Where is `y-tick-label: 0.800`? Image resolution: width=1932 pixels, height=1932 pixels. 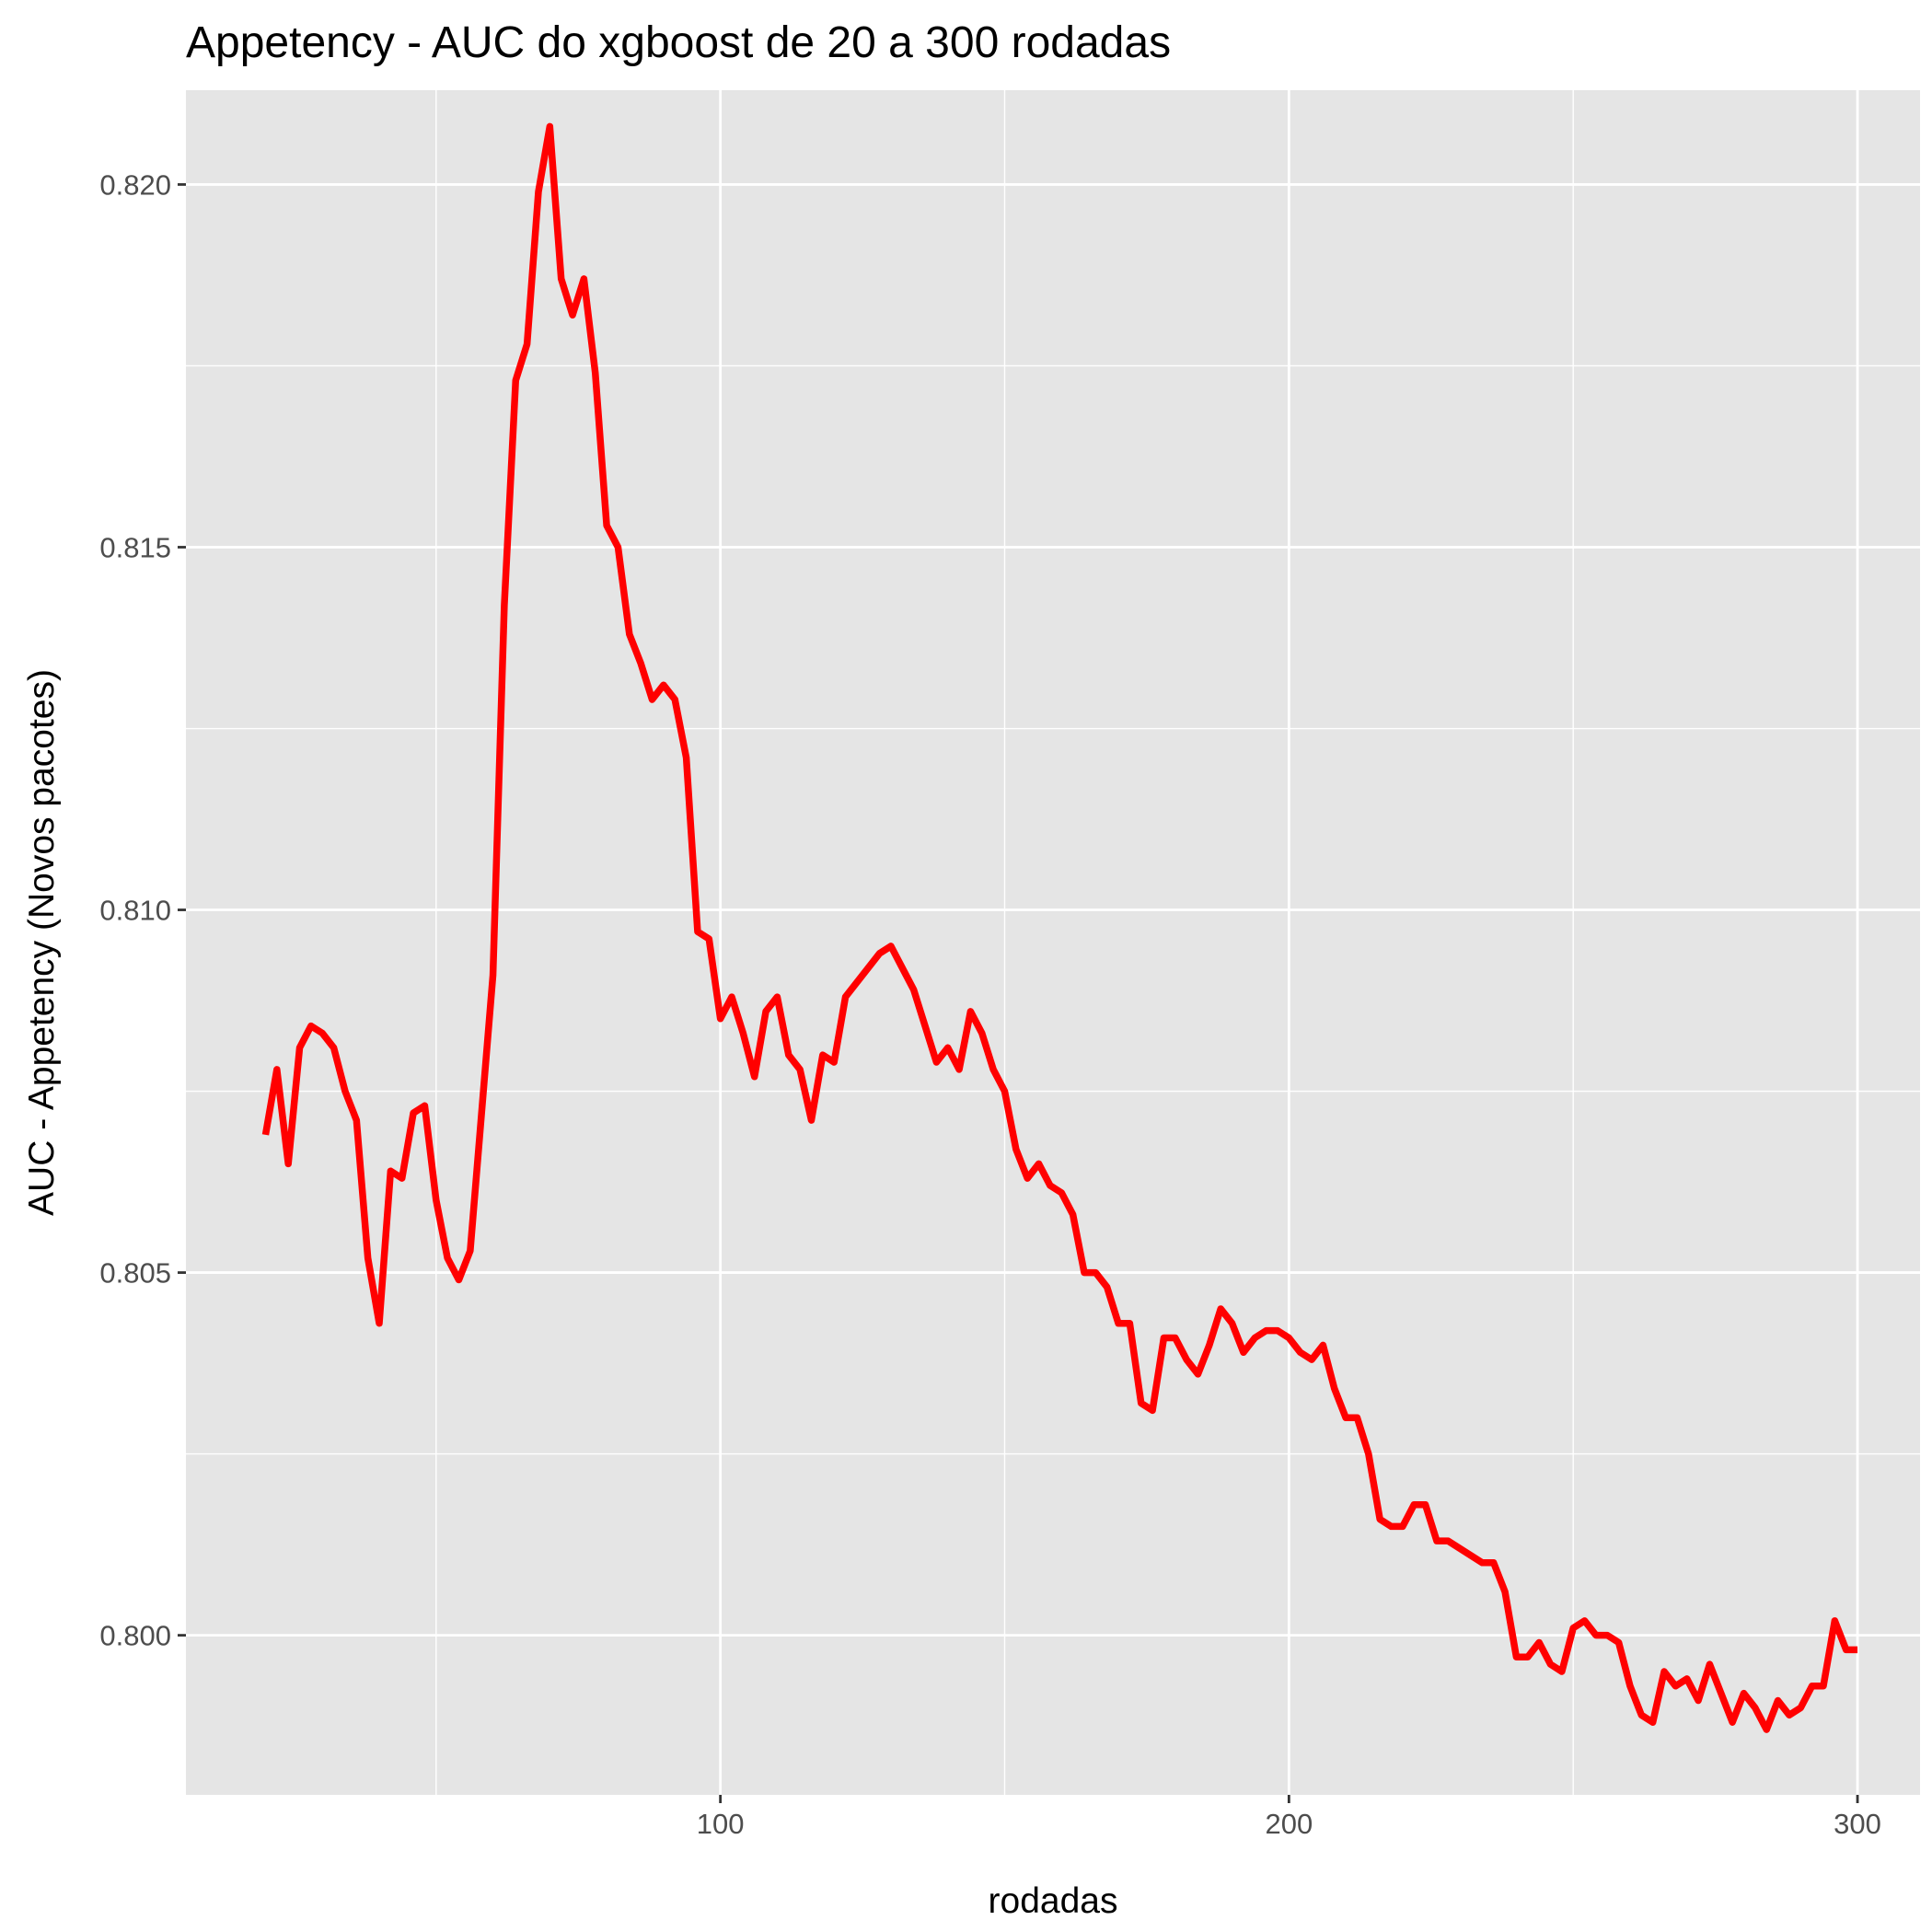 y-tick-label: 0.800 is located at coordinates (135, 1636).